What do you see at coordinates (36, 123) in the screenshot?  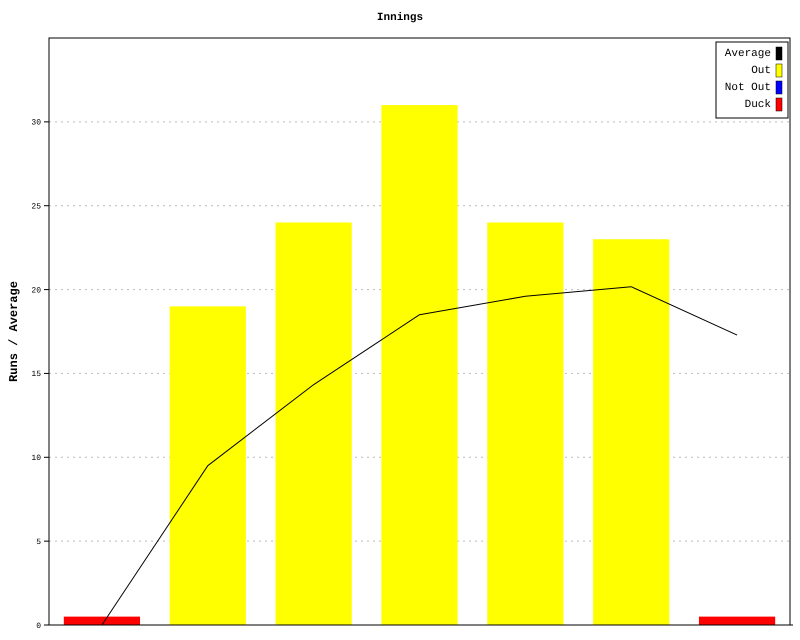 I see `y-tick-label: 30` at bounding box center [36, 123].